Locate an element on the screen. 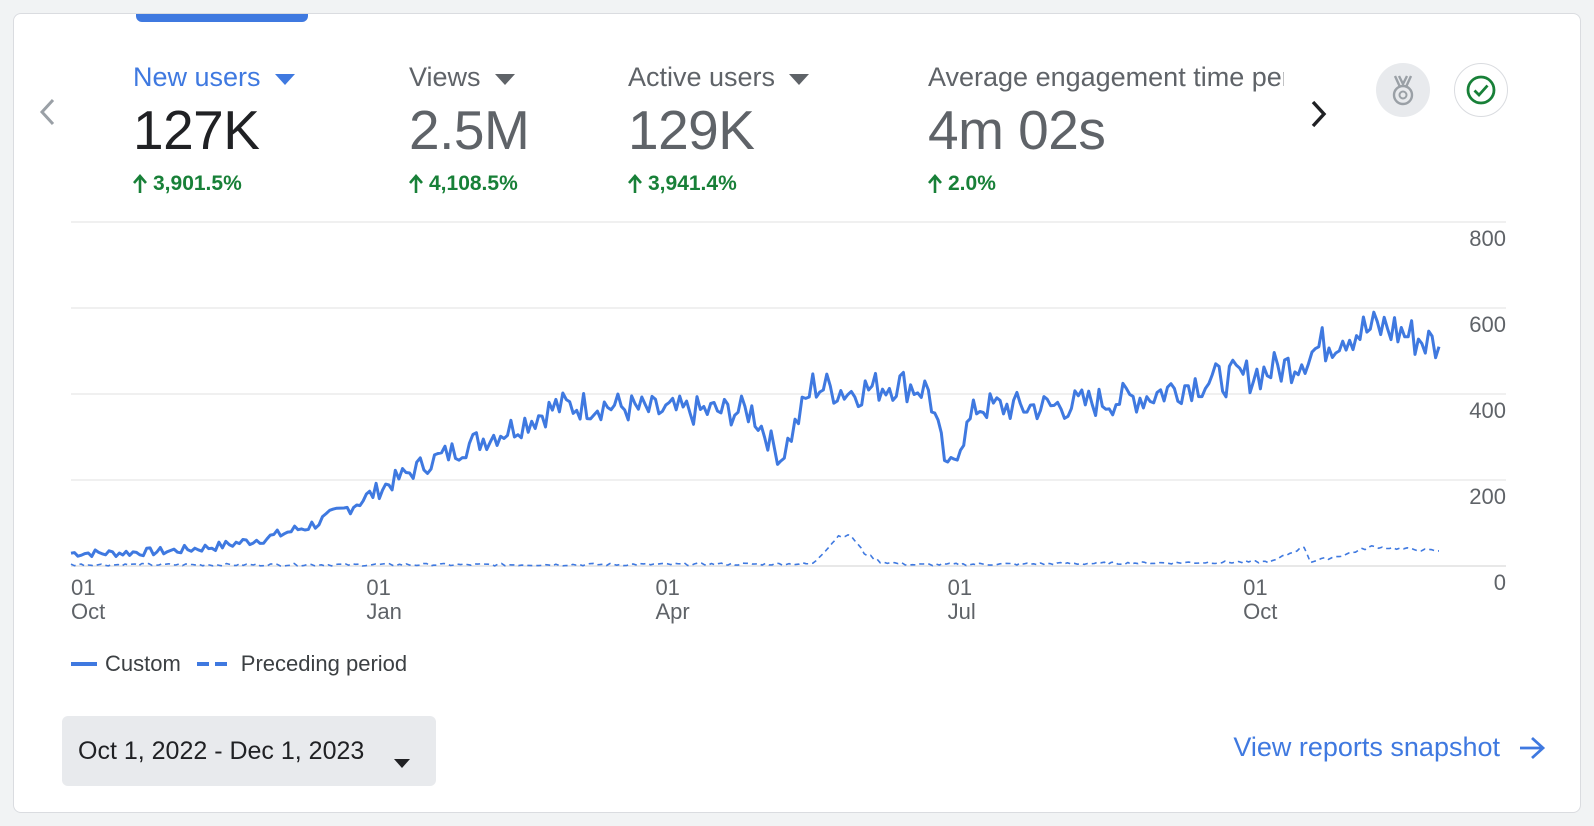 This screenshot has width=1594, height=826. metric-value: 4m 02s is located at coordinates (1017, 130).